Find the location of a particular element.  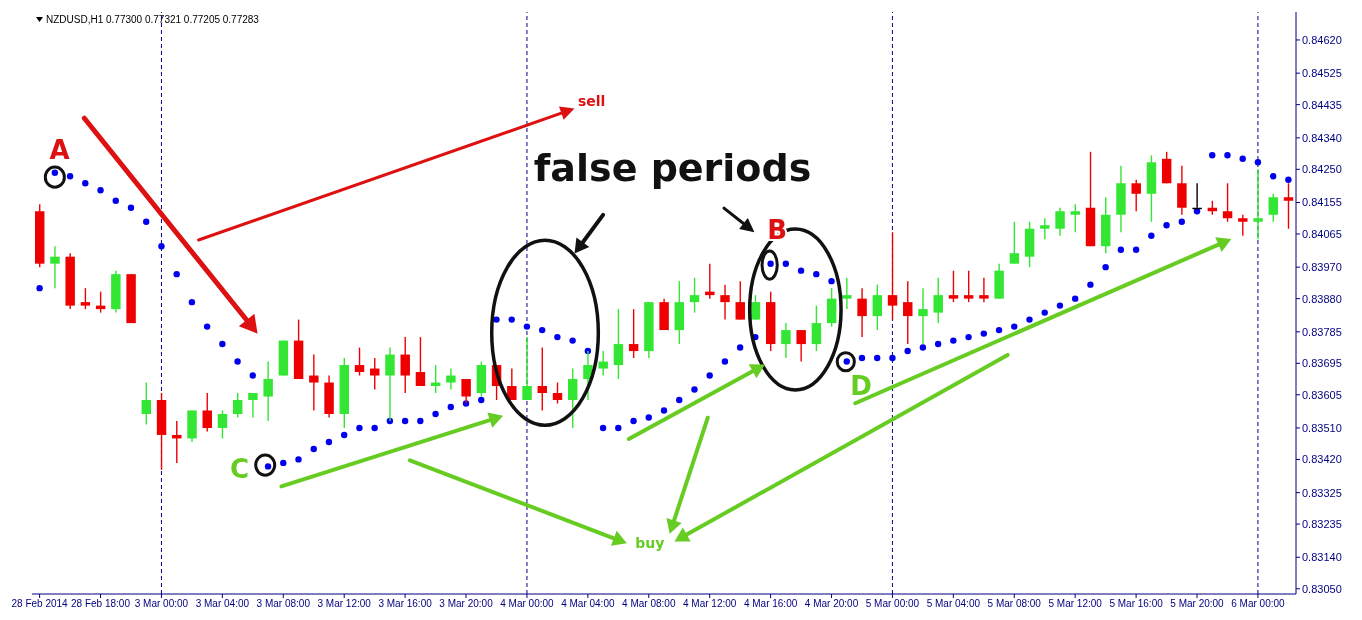

x-tick-label: 3 Mar 08:00 is located at coordinates (283, 604).